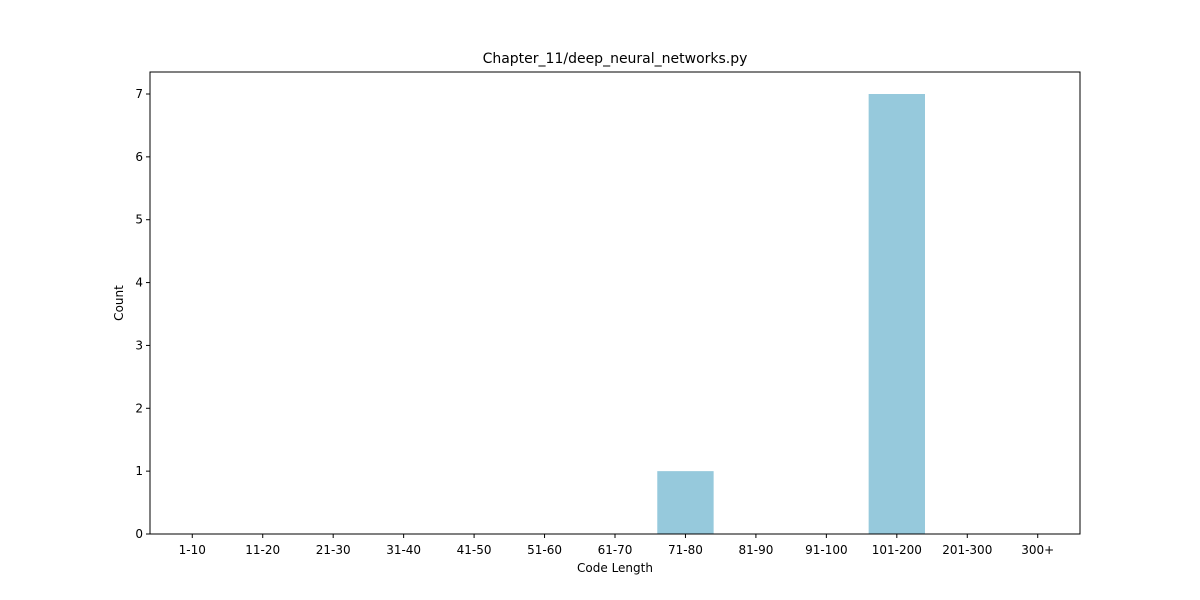 The image size is (1200, 600). Describe the element at coordinates (826, 550) in the screenshot. I see `x-tick-label: 91-100` at that location.